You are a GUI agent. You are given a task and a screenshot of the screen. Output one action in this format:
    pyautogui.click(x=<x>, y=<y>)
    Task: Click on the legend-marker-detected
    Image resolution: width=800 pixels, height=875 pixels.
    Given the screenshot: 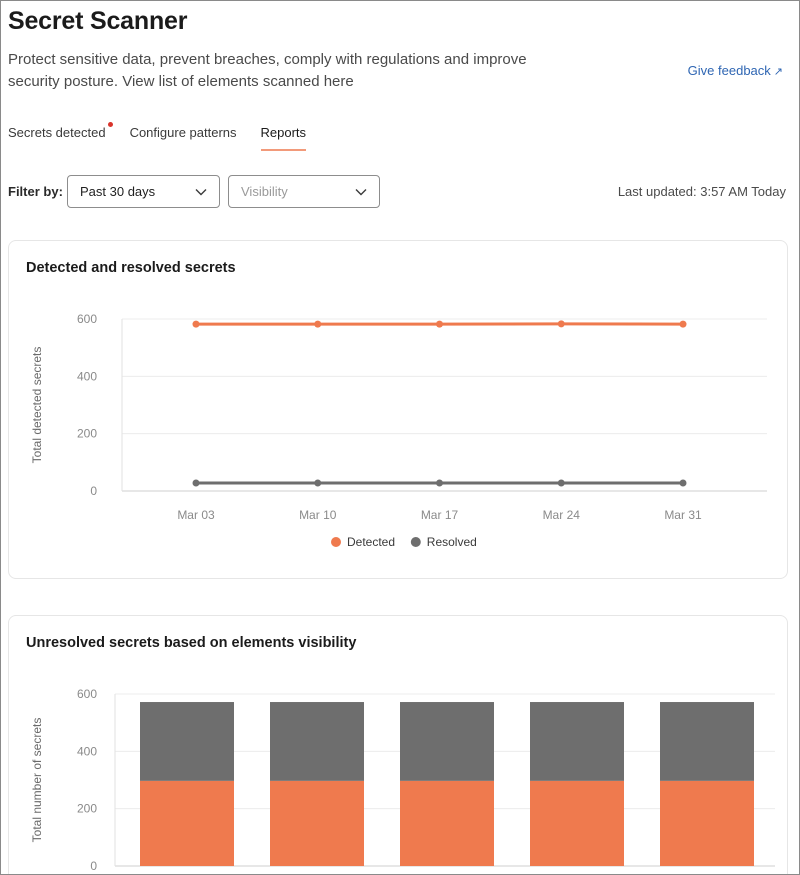 What is the action you would take?
    pyautogui.click(x=336, y=542)
    